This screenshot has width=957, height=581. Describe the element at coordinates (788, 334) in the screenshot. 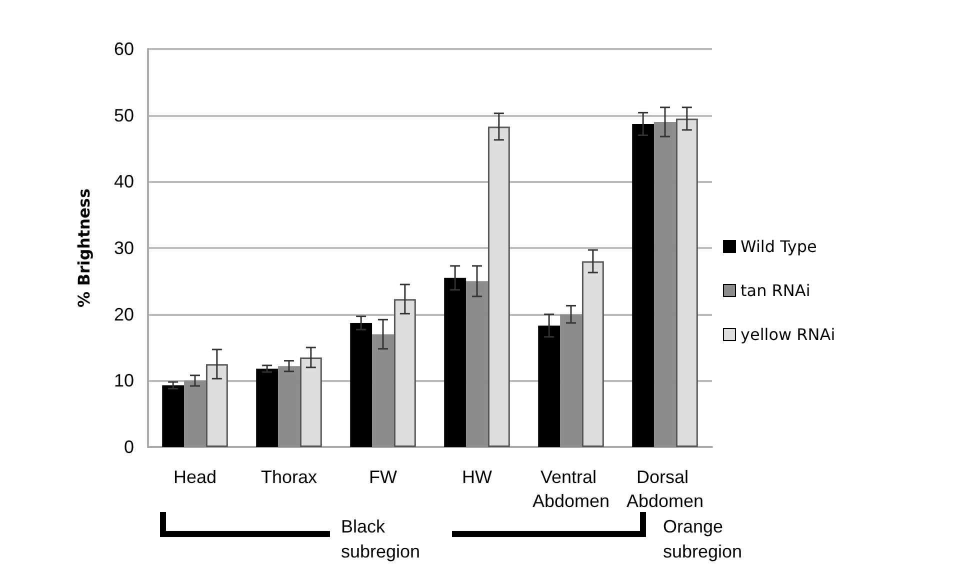

I see `legend-label: yellow RNAi` at that location.